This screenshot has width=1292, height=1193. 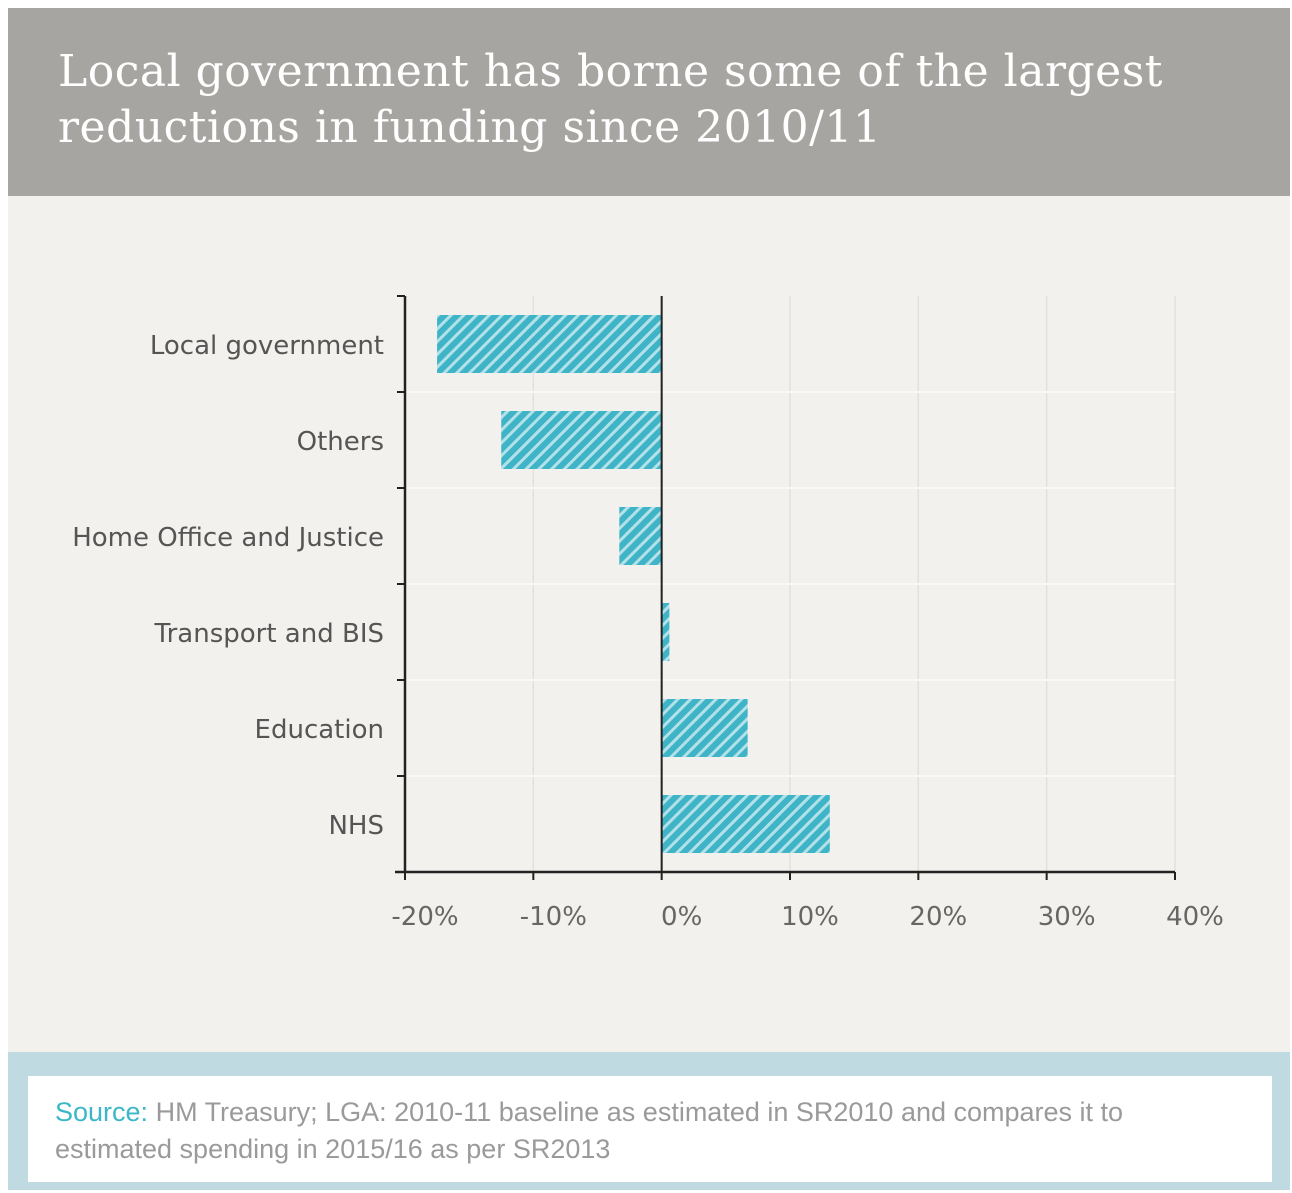 I want to click on category-label: Education, so click(x=319, y=730).